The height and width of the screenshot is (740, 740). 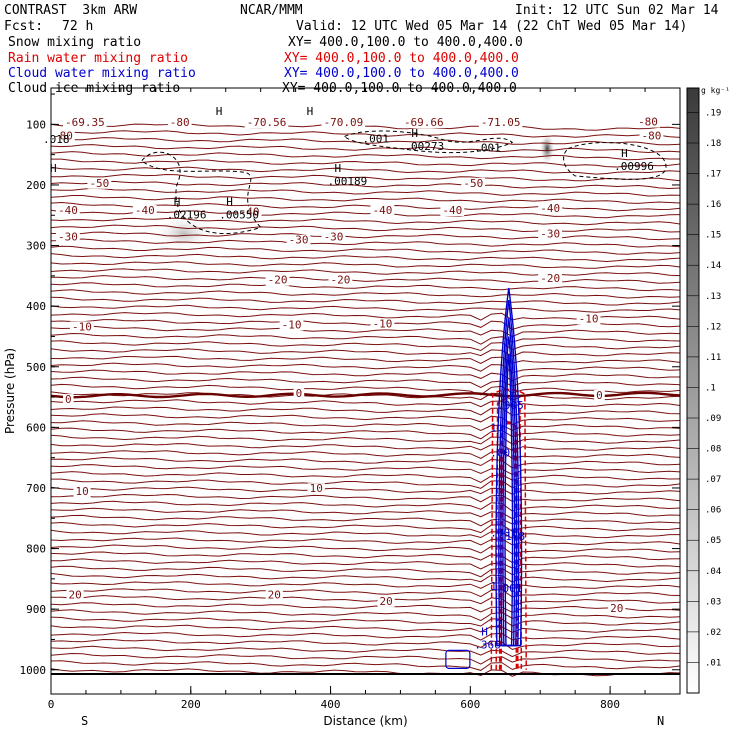 I want to click on temperature-label: 10, so click(x=316, y=488).